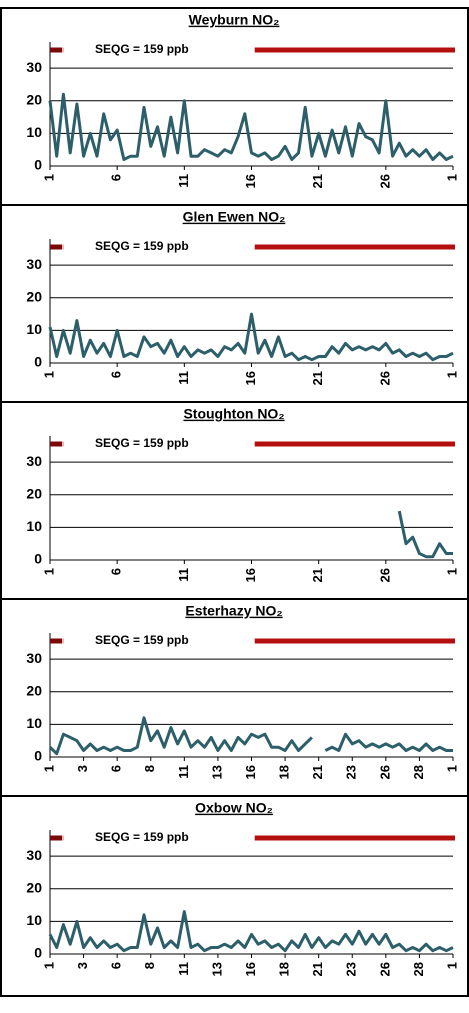 This screenshot has height=1013, width=469. I want to click on panel-title: Glen Ewen NO₂, so click(234, 217).